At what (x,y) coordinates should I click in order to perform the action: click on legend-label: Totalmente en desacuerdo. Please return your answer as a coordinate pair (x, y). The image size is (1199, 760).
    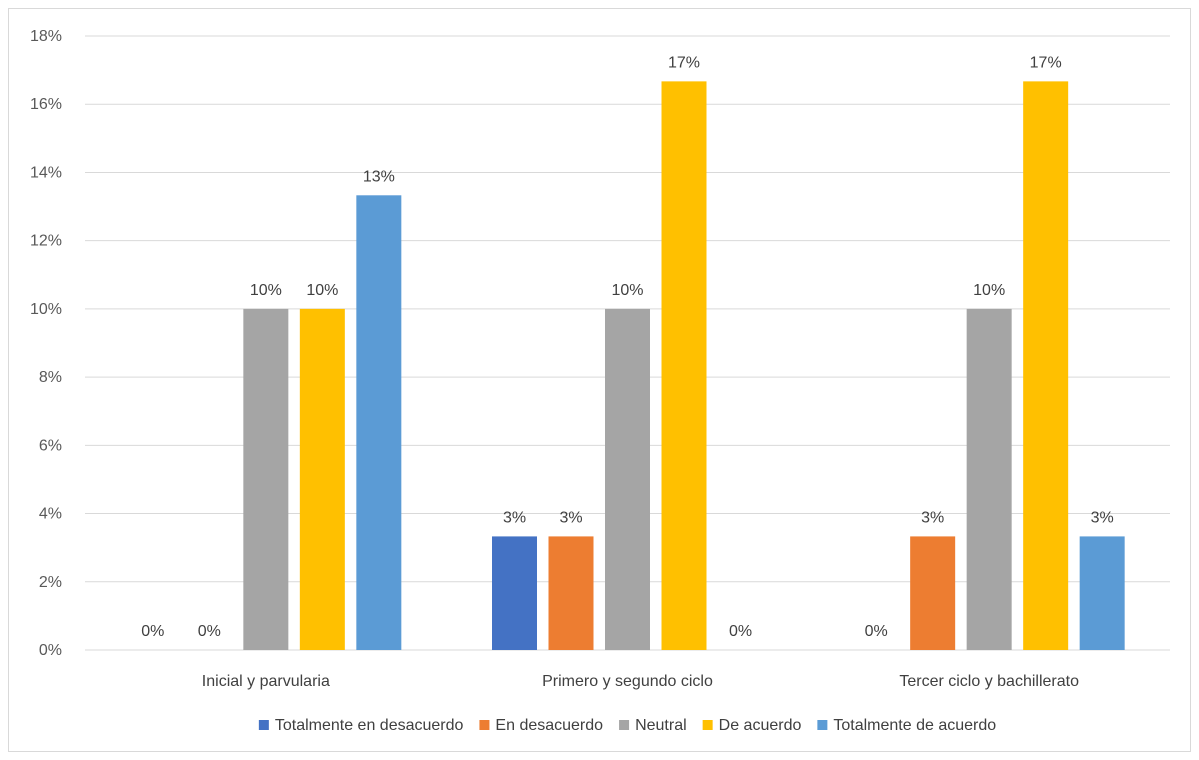
    Looking at the image, I should click on (369, 725).